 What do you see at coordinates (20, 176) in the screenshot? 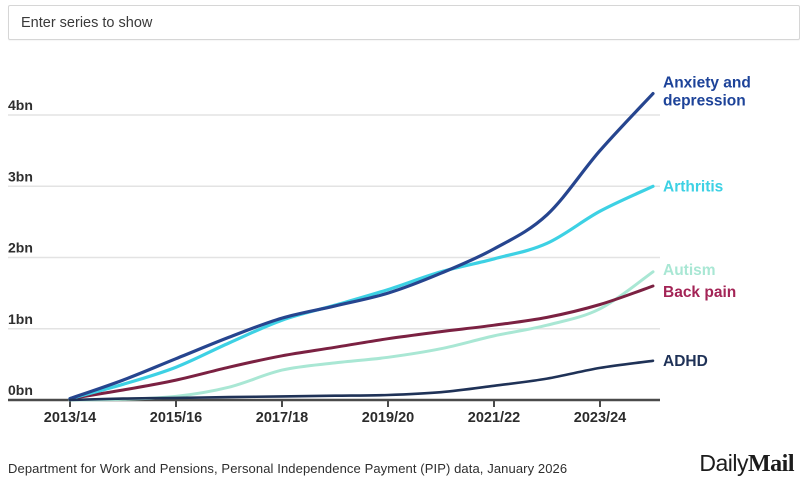
I see `y-axis-tick-label: 3bn` at bounding box center [20, 176].